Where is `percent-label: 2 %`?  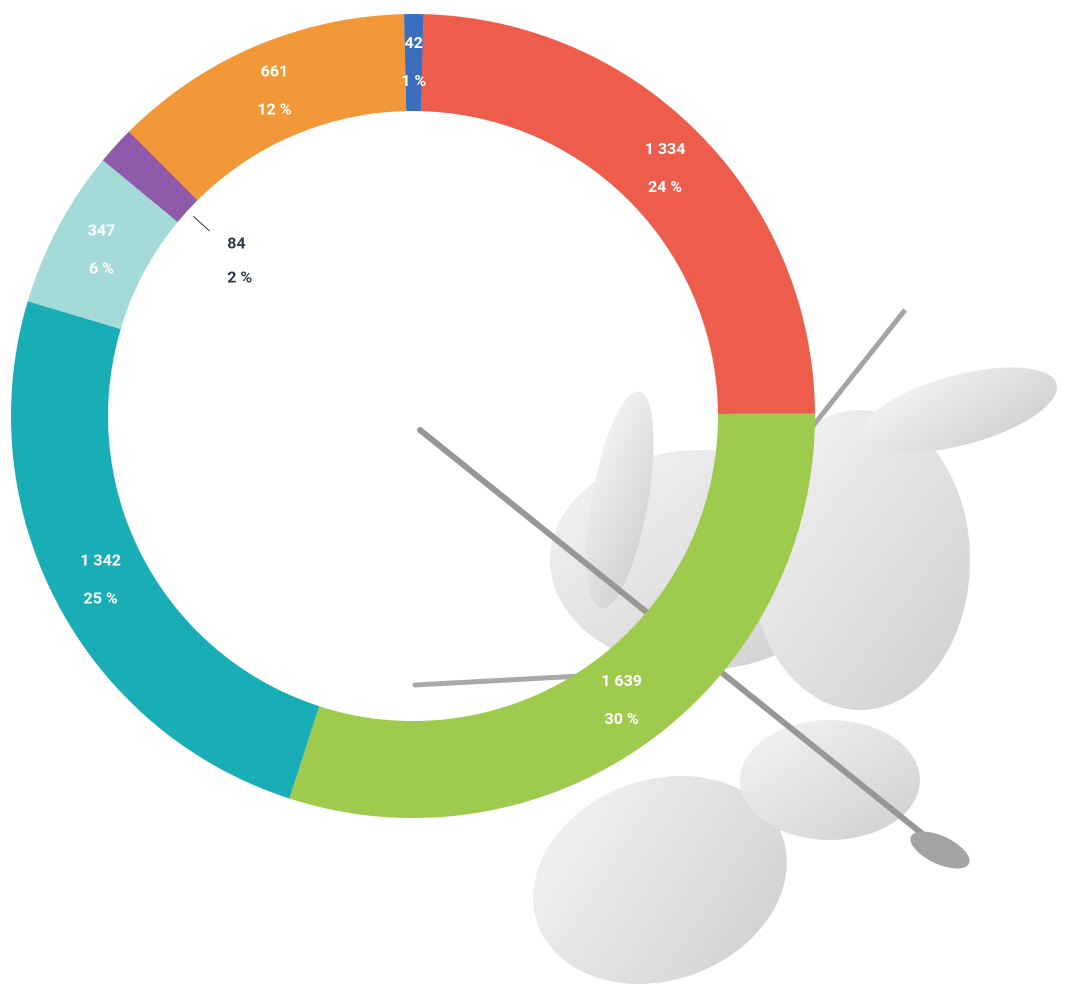
percent-label: 2 % is located at coordinates (239, 277).